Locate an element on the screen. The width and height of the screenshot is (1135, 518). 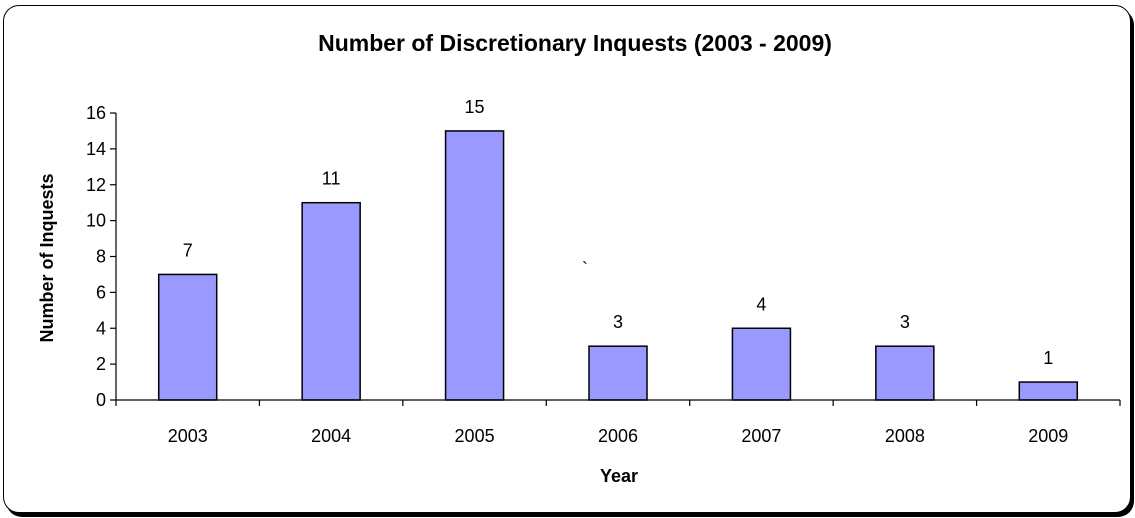
y-axis-label: Number of Inquests is located at coordinates (47, 257).